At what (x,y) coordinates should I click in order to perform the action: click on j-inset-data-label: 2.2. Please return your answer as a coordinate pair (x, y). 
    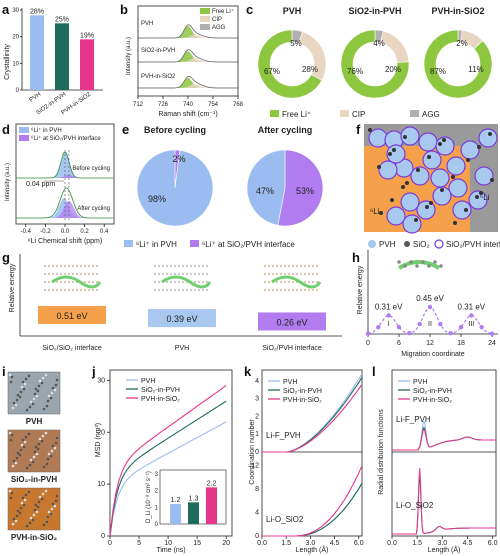
    Looking at the image, I should click on (212, 483).